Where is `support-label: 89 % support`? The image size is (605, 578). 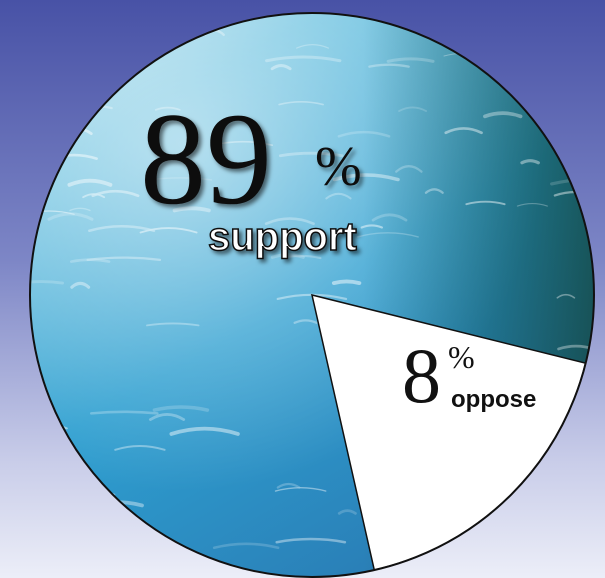 support-label: 89 % support is located at coordinates (251, 172).